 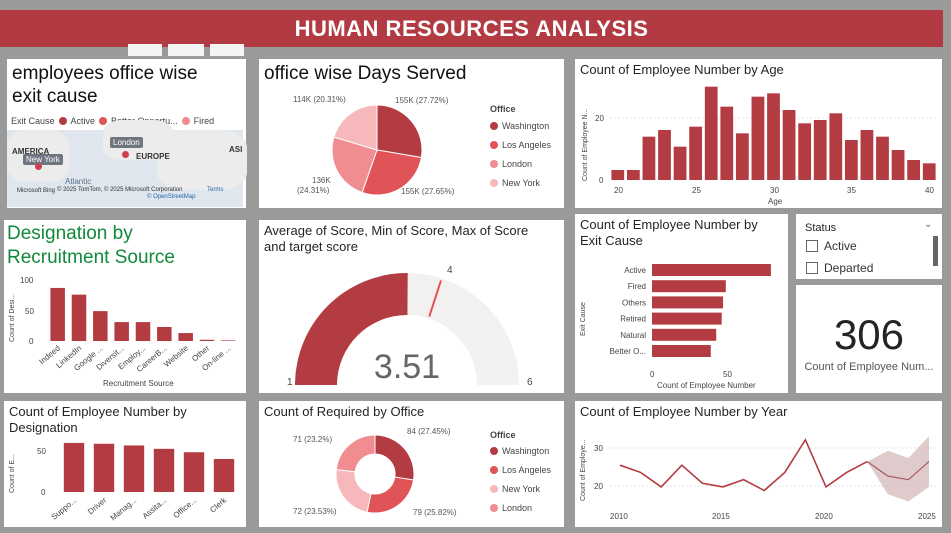 I want to click on required-legend-london: London, so click(x=511, y=508).